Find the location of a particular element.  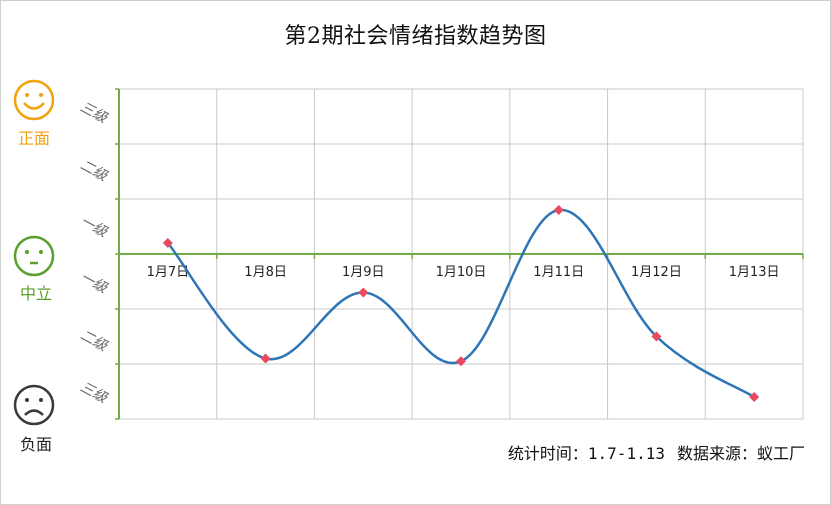

chart-footer: 统计时间：1.7-1.13 数据来源：蚁工厂 is located at coordinates (656, 452).